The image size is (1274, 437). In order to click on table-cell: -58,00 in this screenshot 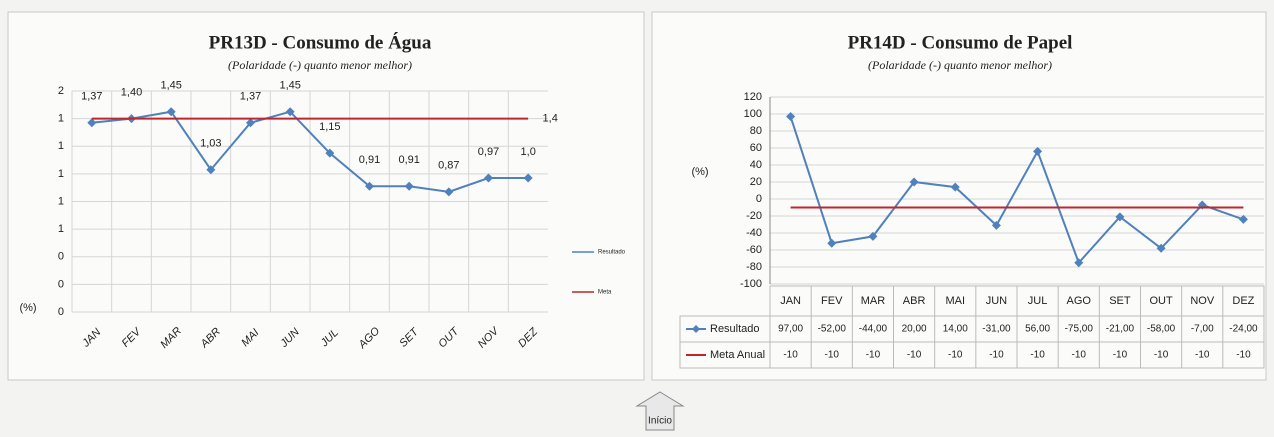, I will do `click(1161, 329)`.